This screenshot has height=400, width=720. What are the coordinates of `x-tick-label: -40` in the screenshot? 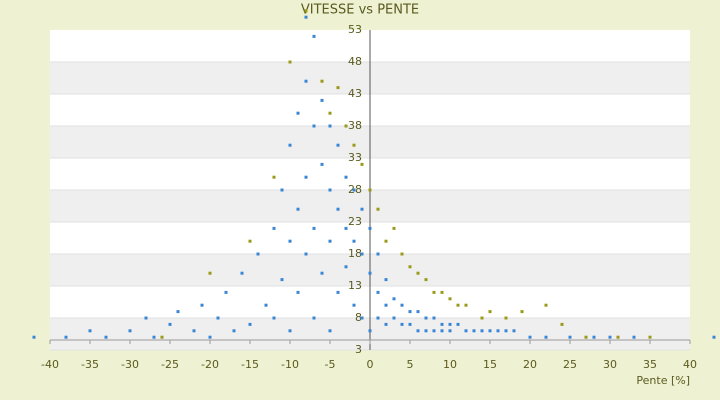 It's located at (50, 364).